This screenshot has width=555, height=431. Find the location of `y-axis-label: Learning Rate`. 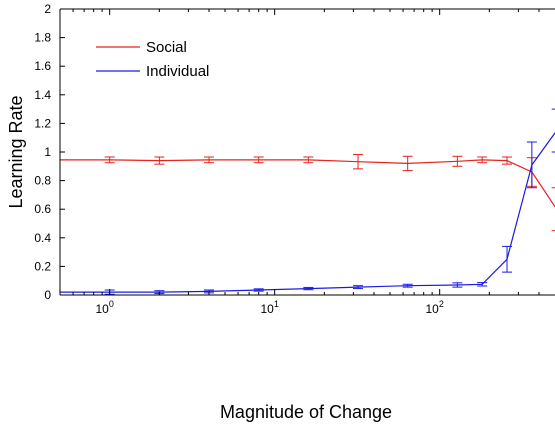

y-axis-label: Learning Rate is located at coordinates (16, 151).